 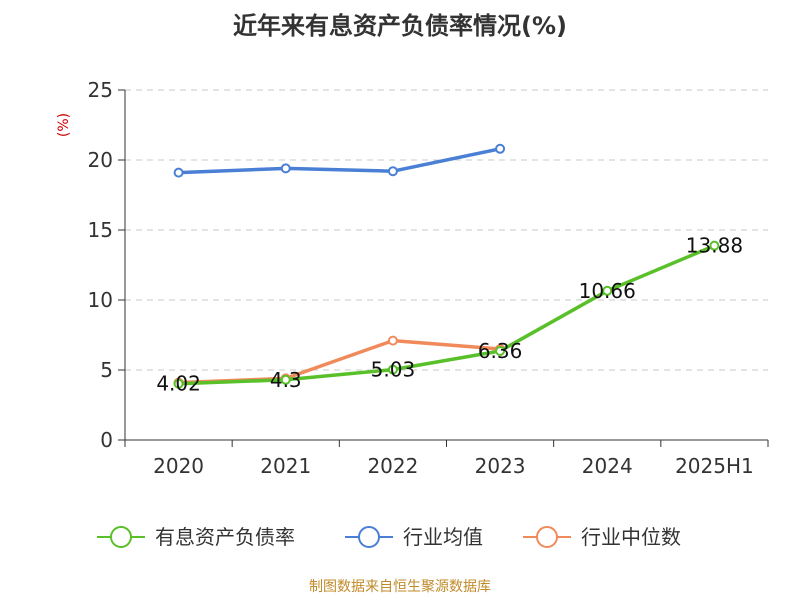 I want to click on legend-item-0: 有息资产负债率, so click(x=196, y=537).